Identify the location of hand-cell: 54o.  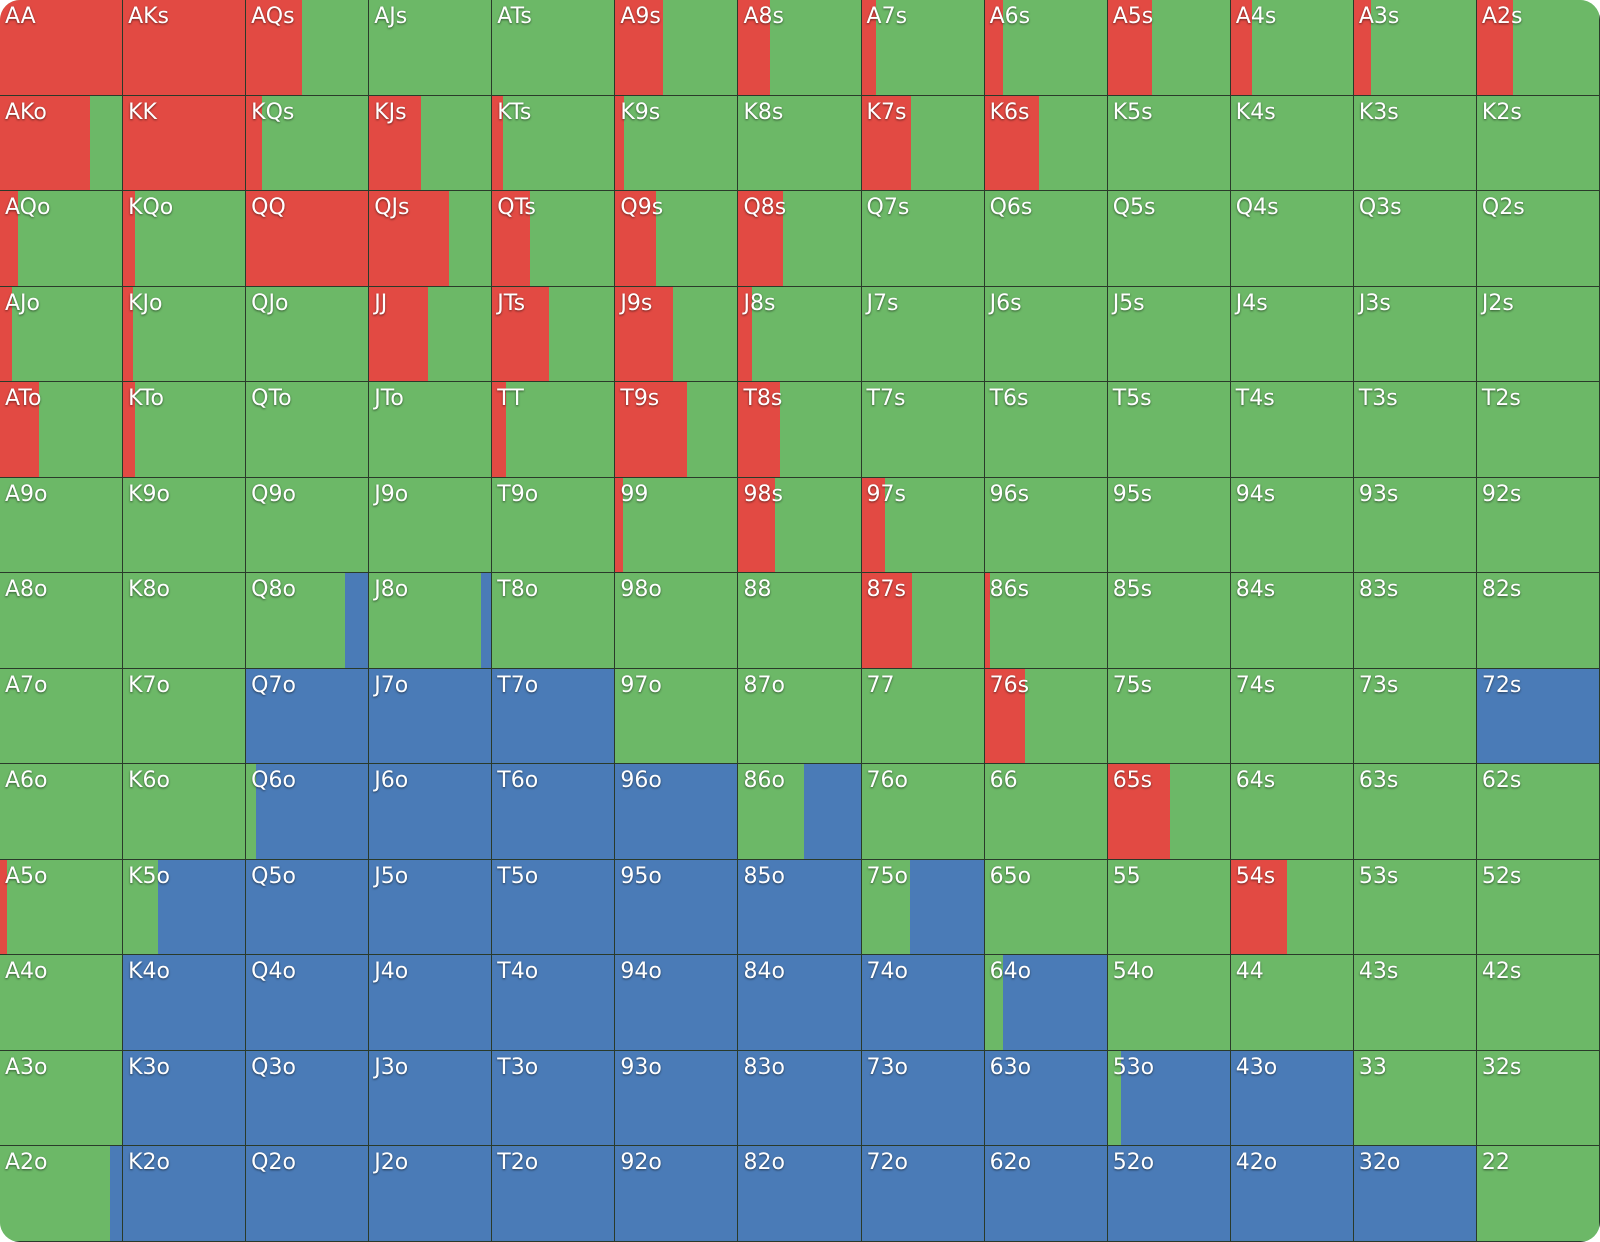
(1169, 1003).